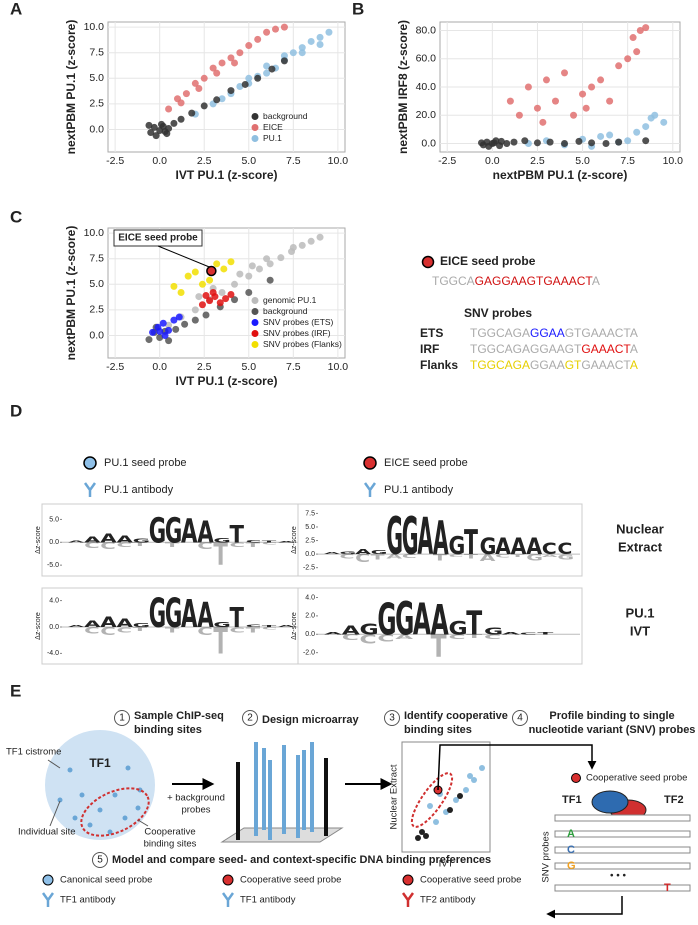 This screenshot has width=698, height=925. Describe the element at coordinates (88, 900) in the screenshot. I see `legend-label: TF1 antibody` at that location.